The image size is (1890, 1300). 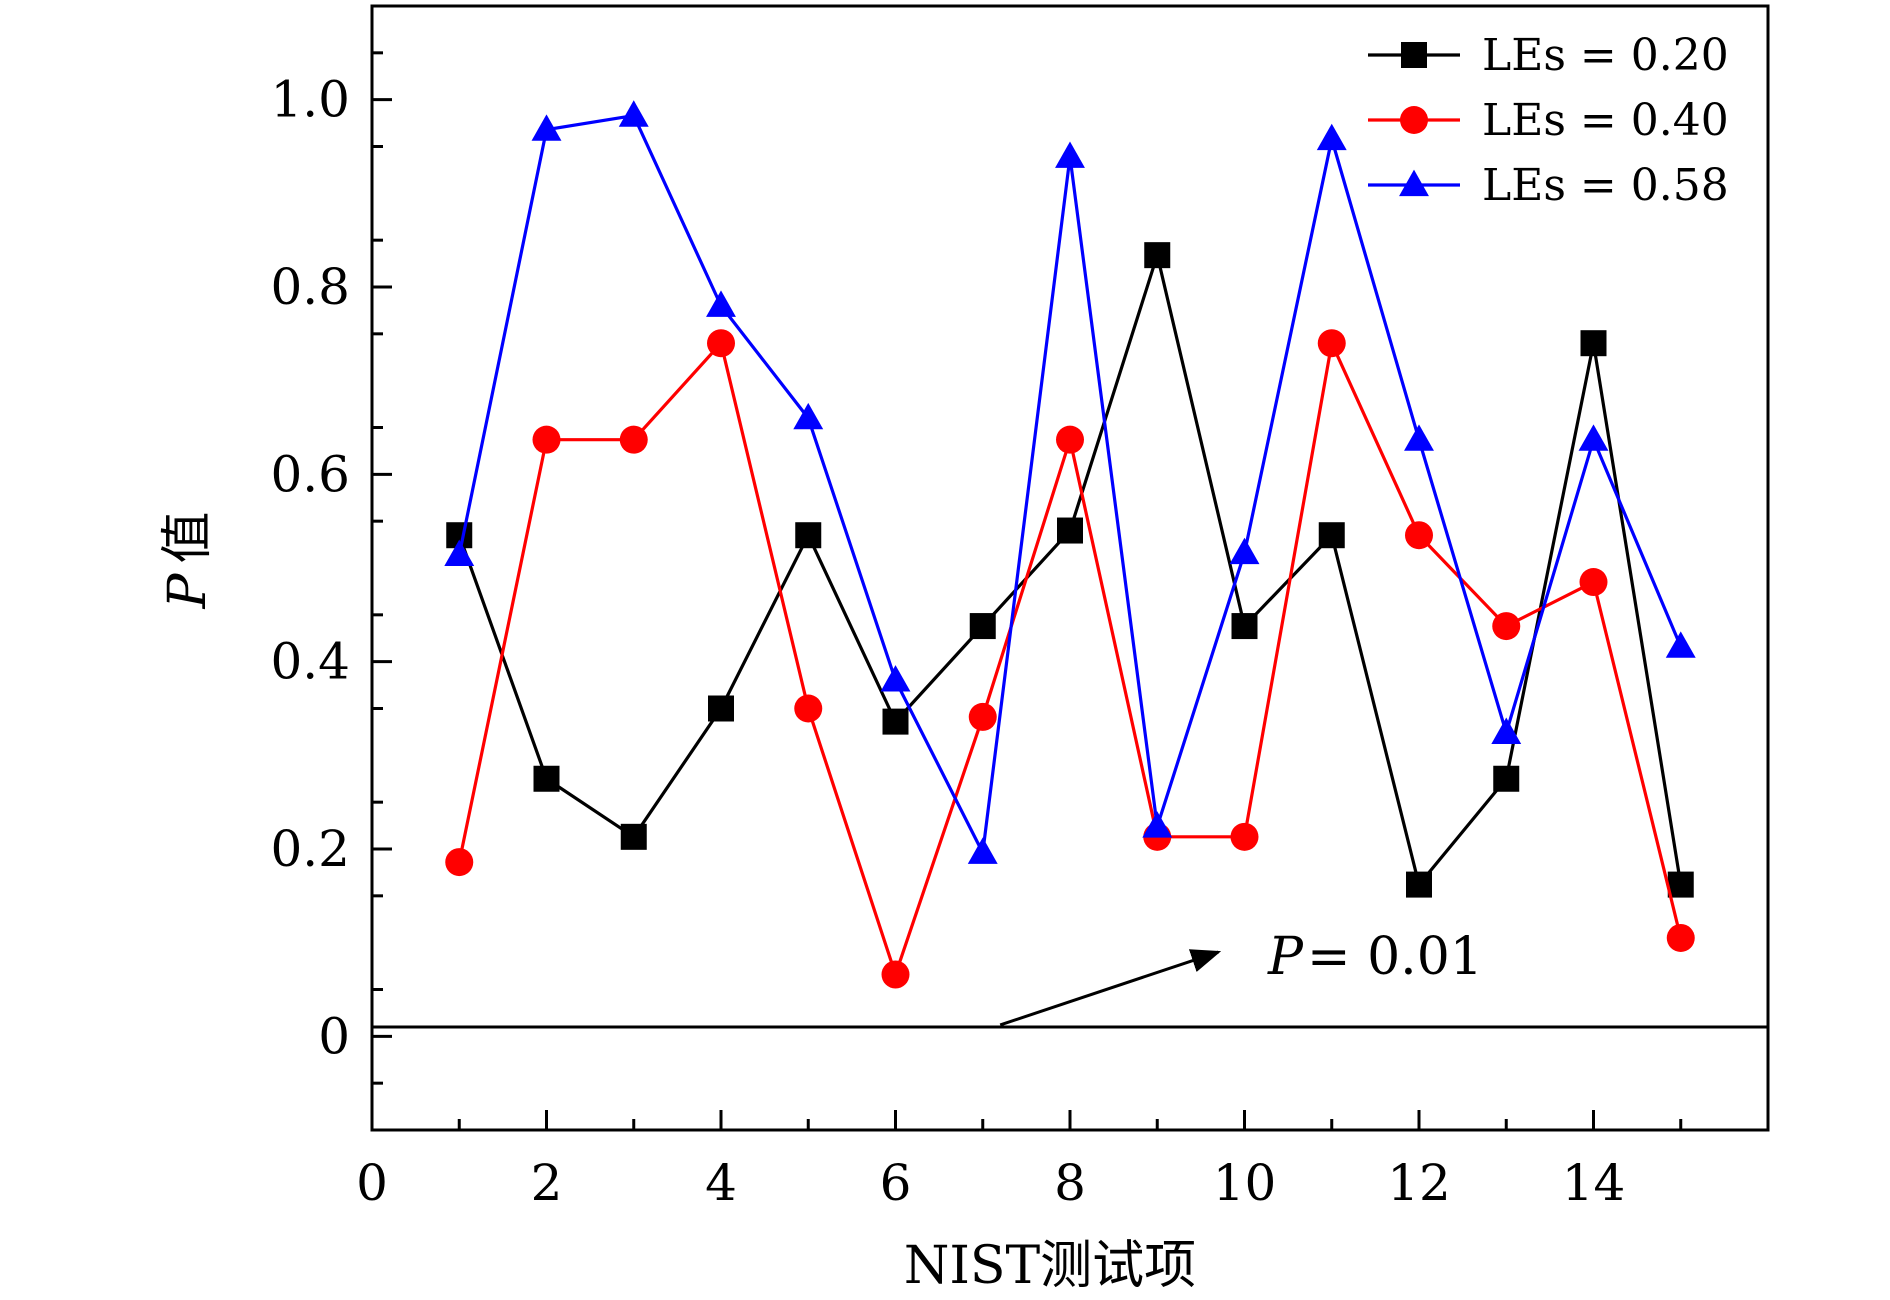 What do you see at coordinates (721, 1183) in the screenshot?
I see `x-tick-label: 4` at bounding box center [721, 1183].